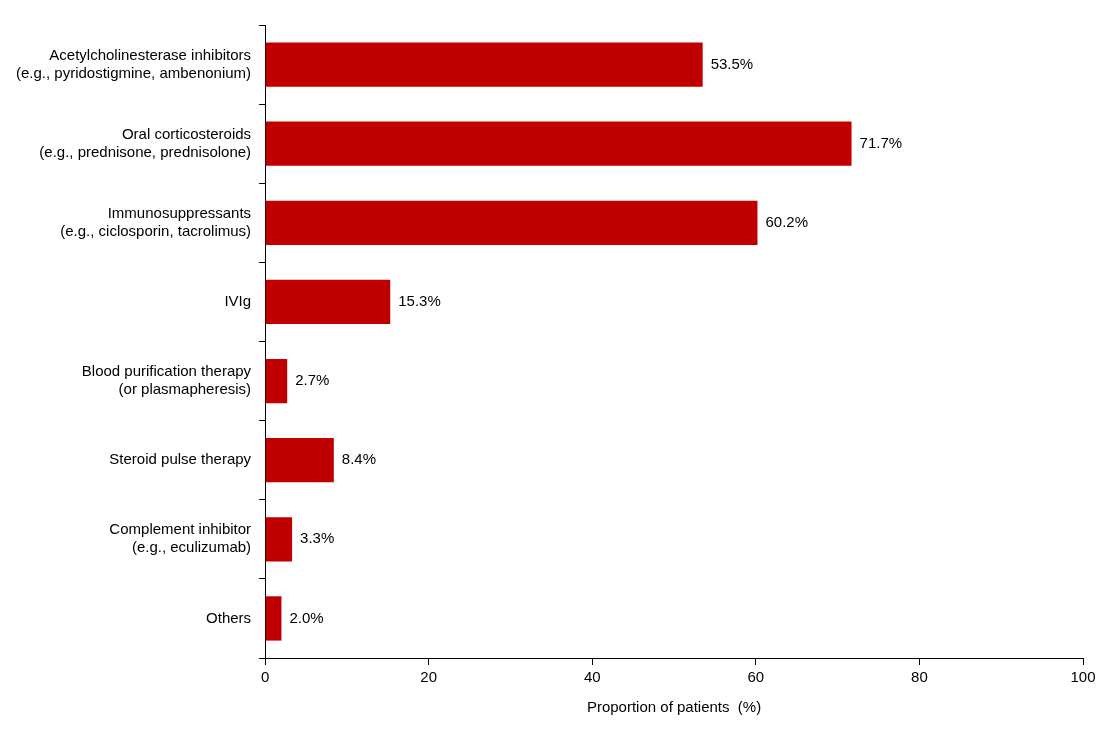 The height and width of the screenshot is (729, 1111). I want to click on y-tick-label: IVIg, so click(238, 301).